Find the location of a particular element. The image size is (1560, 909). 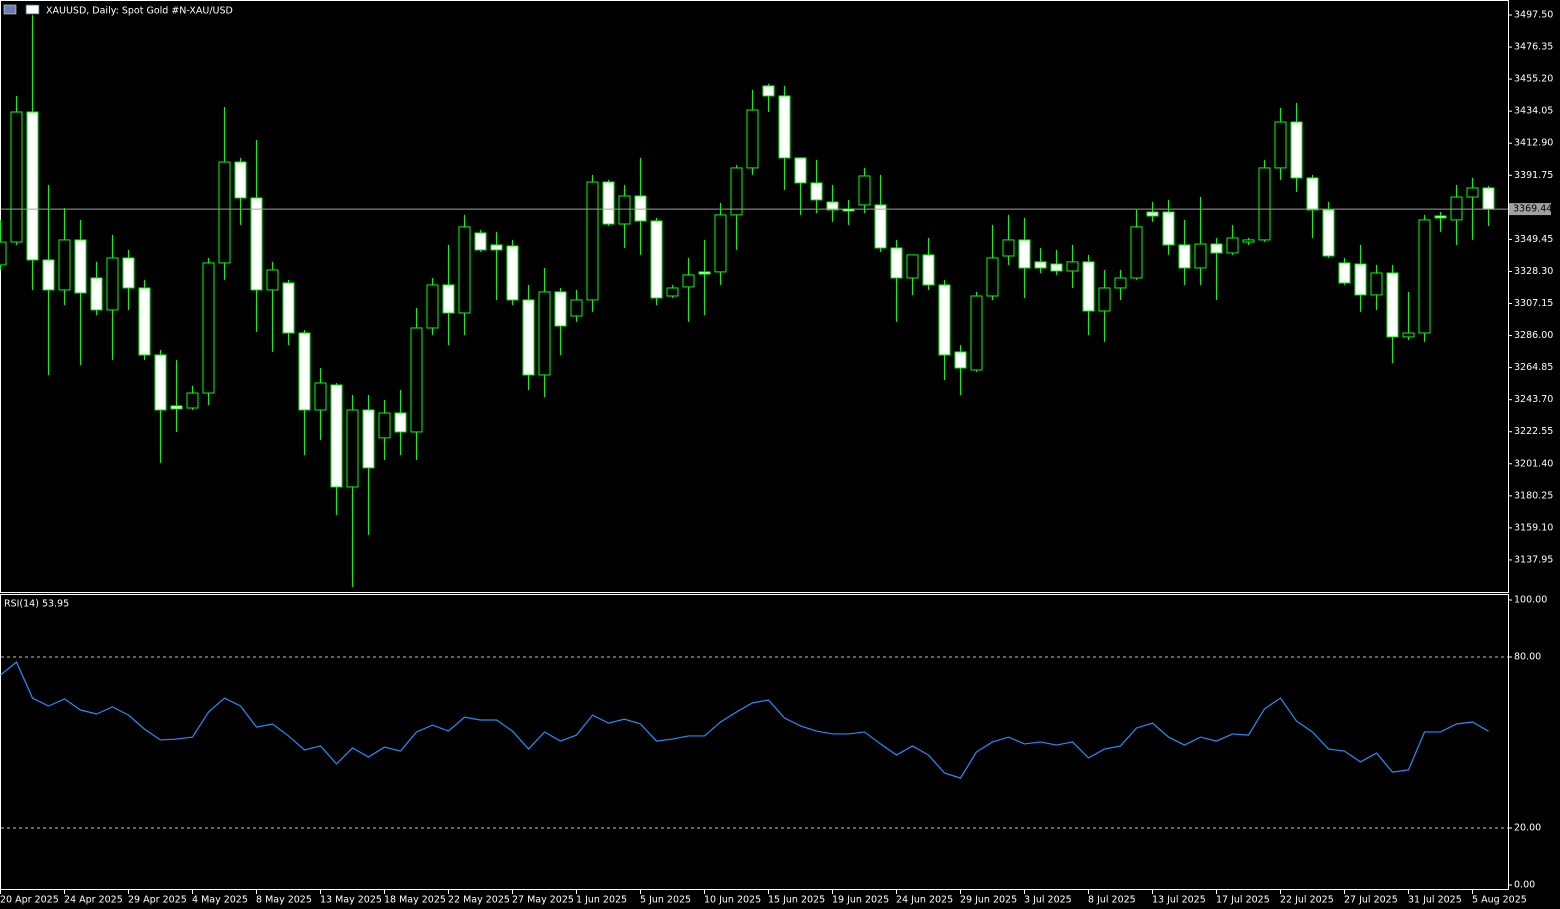

x-tick-label: 15 Jun 2025 is located at coordinates (796, 900).